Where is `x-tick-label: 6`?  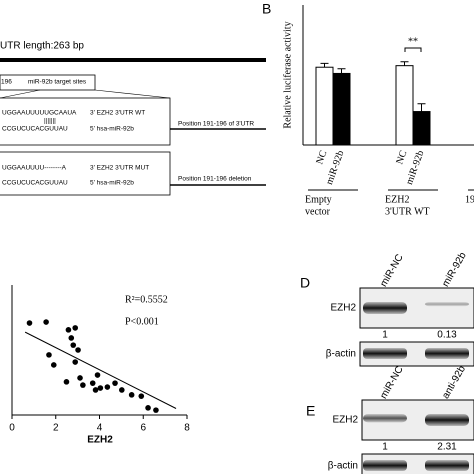
x-tick-label: 6 is located at coordinates (143, 428).